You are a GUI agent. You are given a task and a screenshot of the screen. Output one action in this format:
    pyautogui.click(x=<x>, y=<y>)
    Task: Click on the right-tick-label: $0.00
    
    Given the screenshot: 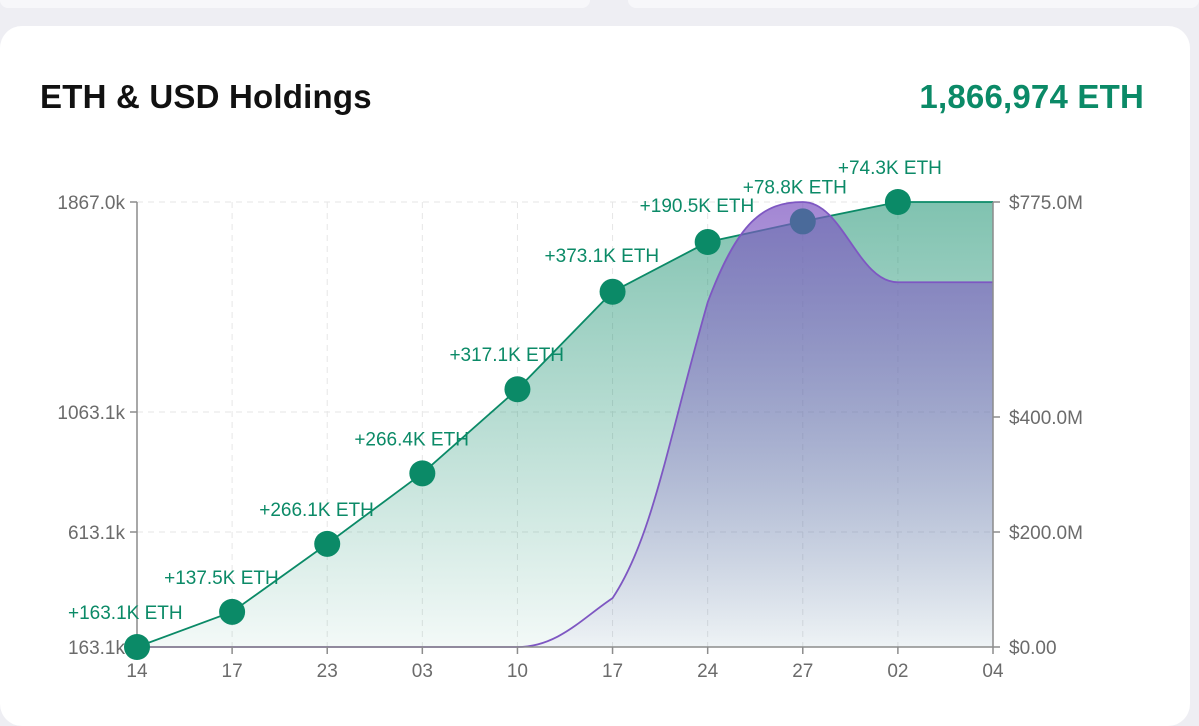 What is the action you would take?
    pyautogui.click(x=1033, y=648)
    